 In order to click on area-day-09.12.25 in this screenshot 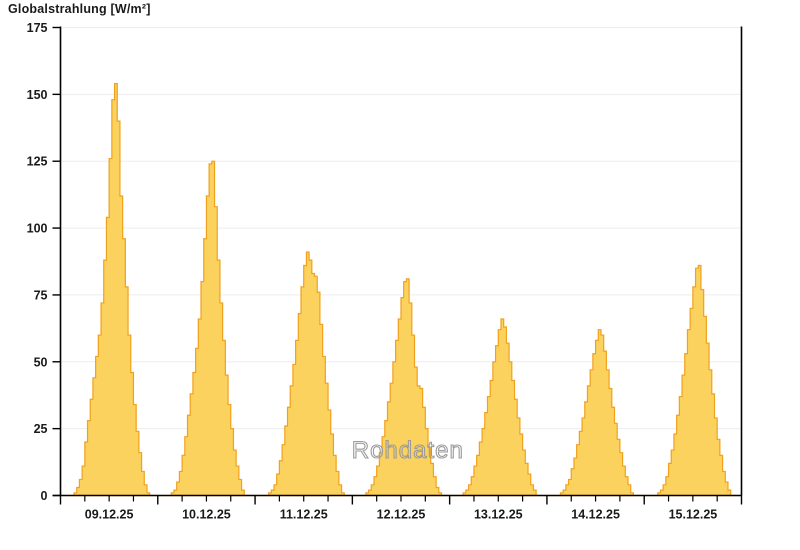, I will do `click(109, 290)`.